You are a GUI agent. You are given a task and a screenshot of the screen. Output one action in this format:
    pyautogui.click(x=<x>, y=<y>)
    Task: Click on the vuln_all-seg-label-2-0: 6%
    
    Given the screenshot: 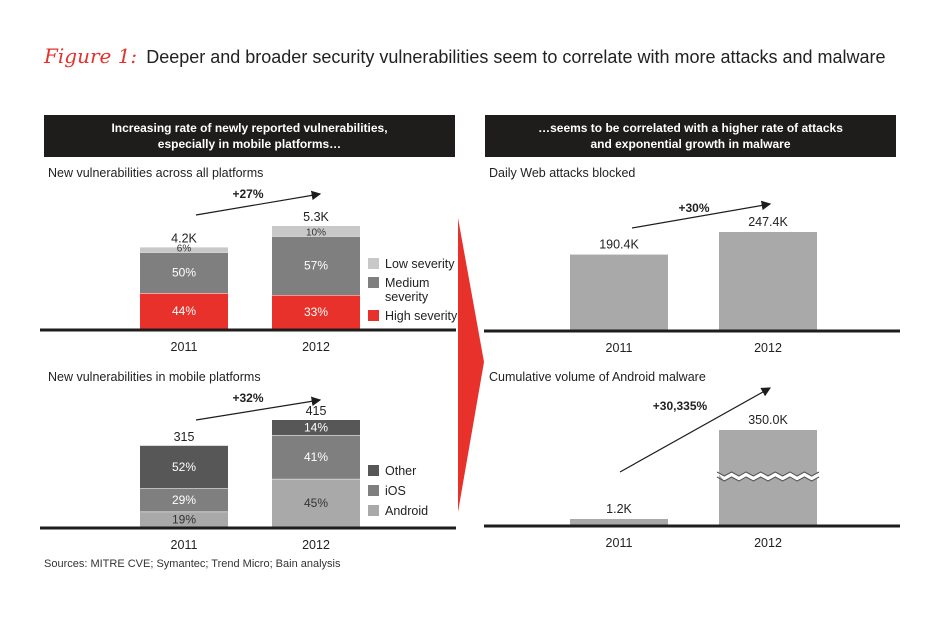 What is the action you would take?
    pyautogui.click(x=184, y=248)
    